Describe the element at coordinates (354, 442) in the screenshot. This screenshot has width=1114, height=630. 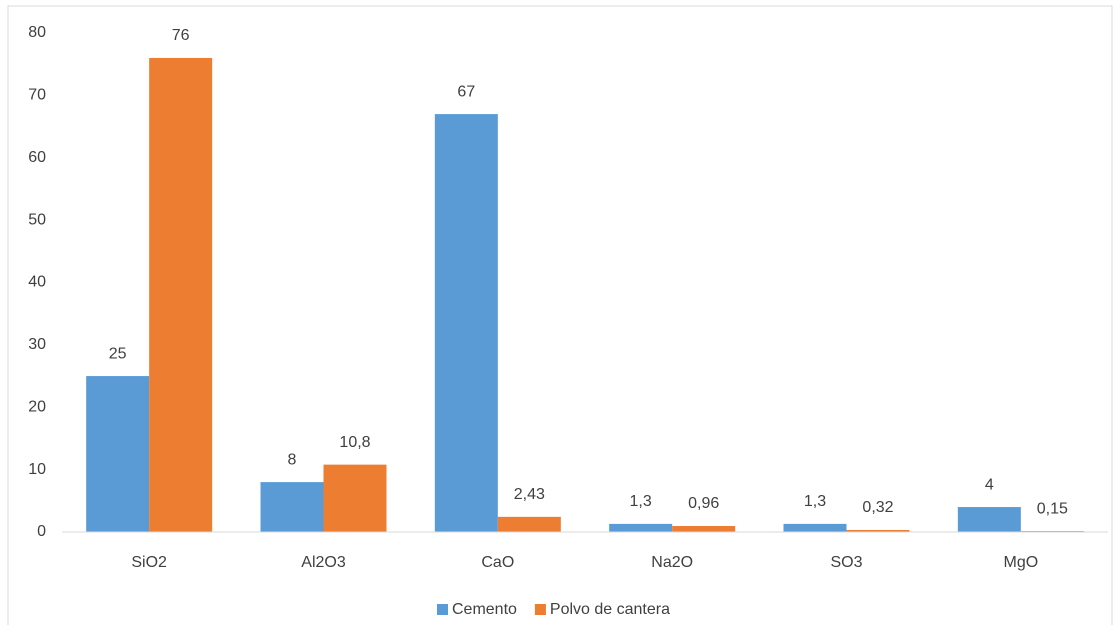
I see `value-label: 10,8` at that location.